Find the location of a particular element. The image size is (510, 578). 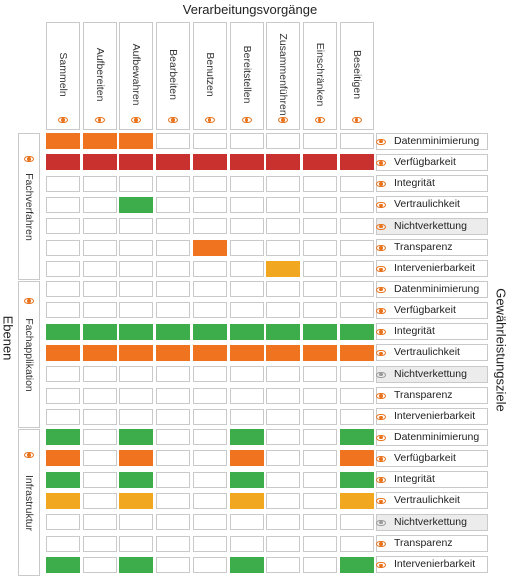

goal-label-datenminimierung: Datenminimierung is located at coordinates (432, 437).